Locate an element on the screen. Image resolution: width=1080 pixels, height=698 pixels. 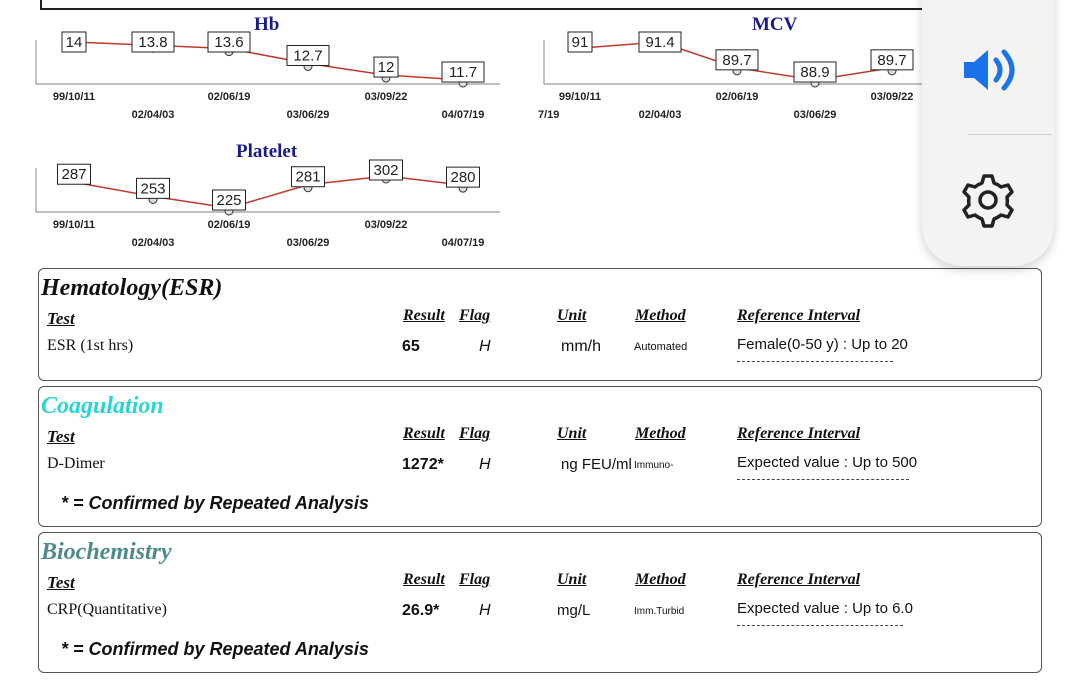
reference-value: Female(0-50 y) : Up to 20 is located at coordinates (822, 344).